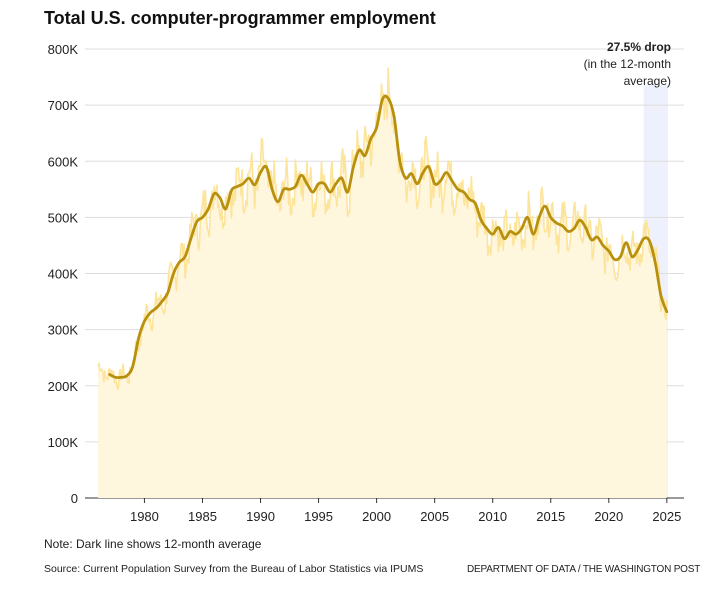 This screenshot has width=718, height=591. What do you see at coordinates (260, 516) in the screenshot?
I see `x-tick-label: 1990` at bounding box center [260, 516].